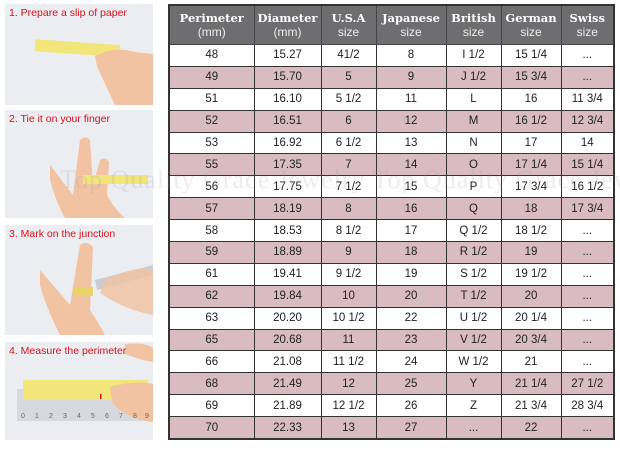  What do you see at coordinates (473, 252) in the screenshot?
I see `table-cell: R 1/2` at bounding box center [473, 252].